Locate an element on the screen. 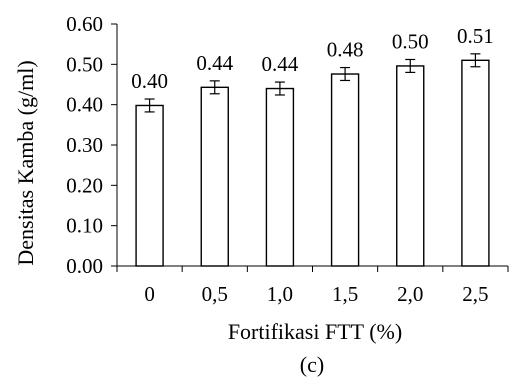 The width and height of the screenshot is (513, 383). data-label: 0.51 is located at coordinates (475, 36).